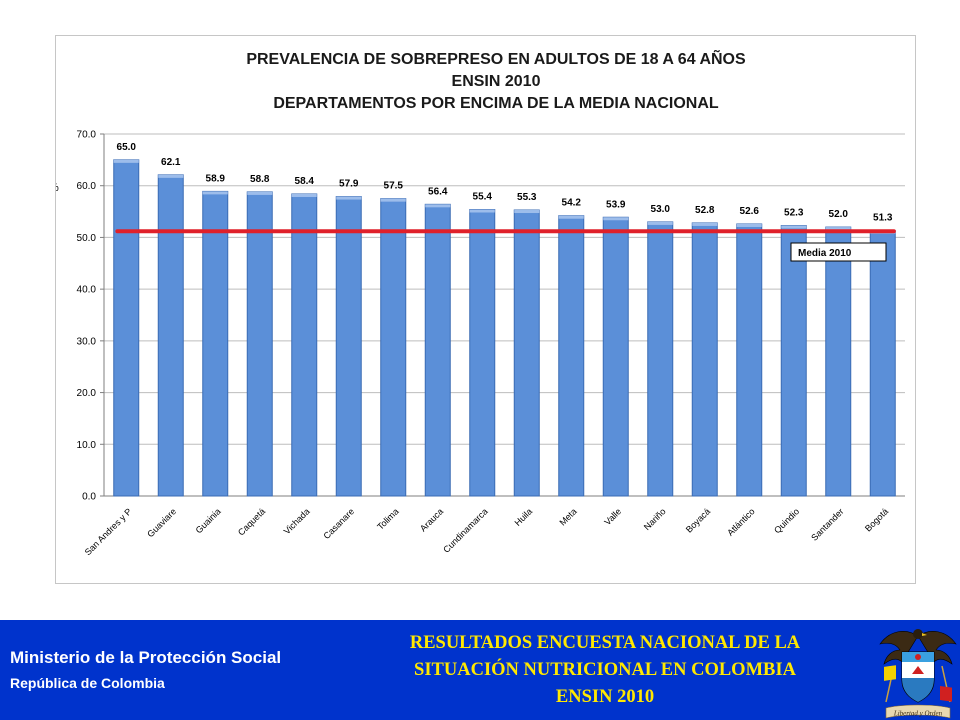 The width and height of the screenshot is (960, 720). What do you see at coordinates (89, 497) in the screenshot?
I see `y-tick-label: 0.0` at bounding box center [89, 497].